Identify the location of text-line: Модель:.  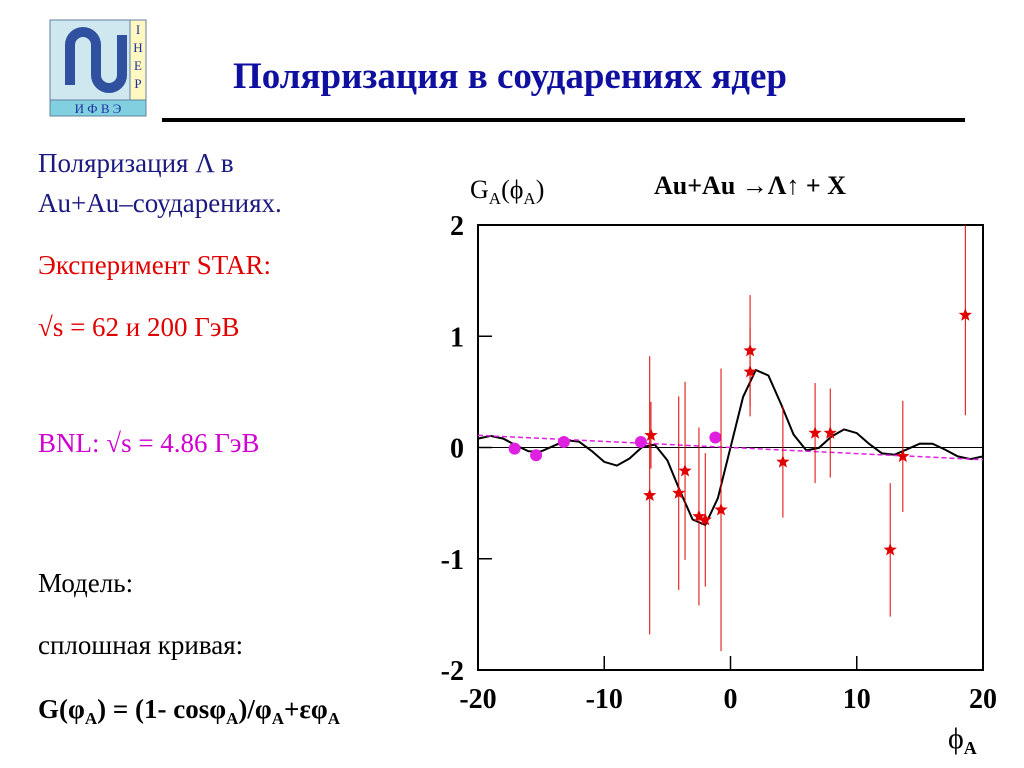
(85, 583).